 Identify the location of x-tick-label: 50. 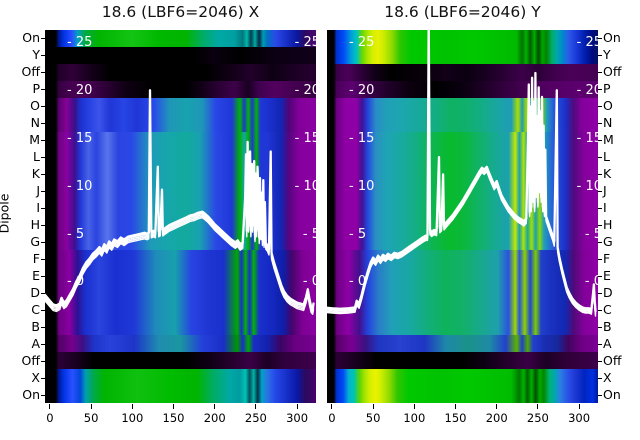
(91, 418).